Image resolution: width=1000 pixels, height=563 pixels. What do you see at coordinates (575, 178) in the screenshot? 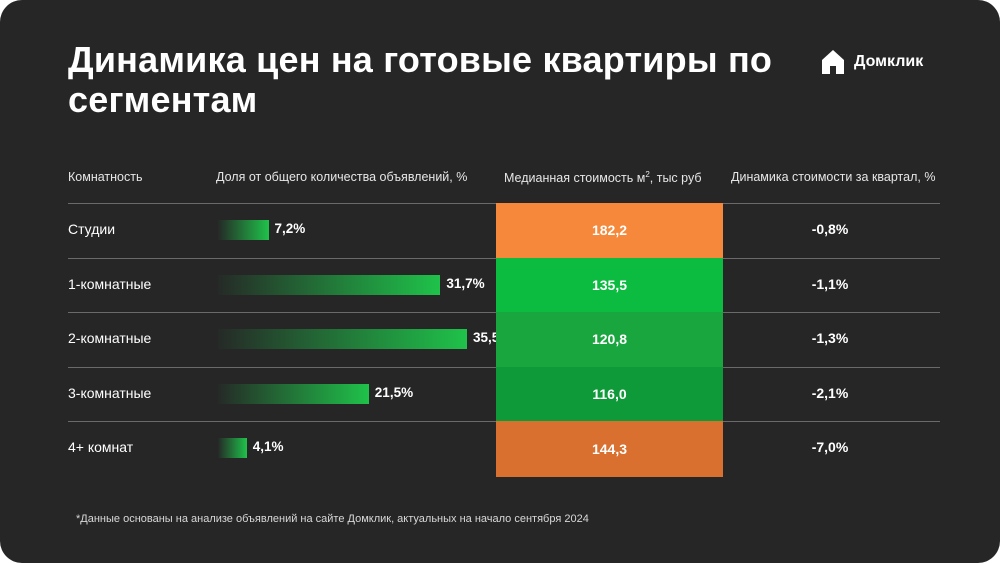
I see `header-median-prefix: Медианная стоимость м` at bounding box center [575, 178].